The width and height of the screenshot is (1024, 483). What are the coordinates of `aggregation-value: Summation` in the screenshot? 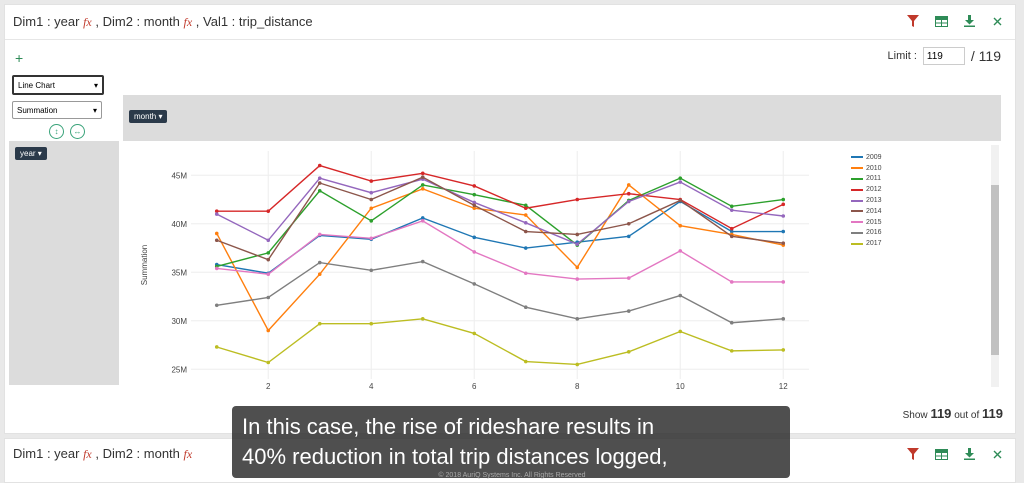 It's located at (37, 110).